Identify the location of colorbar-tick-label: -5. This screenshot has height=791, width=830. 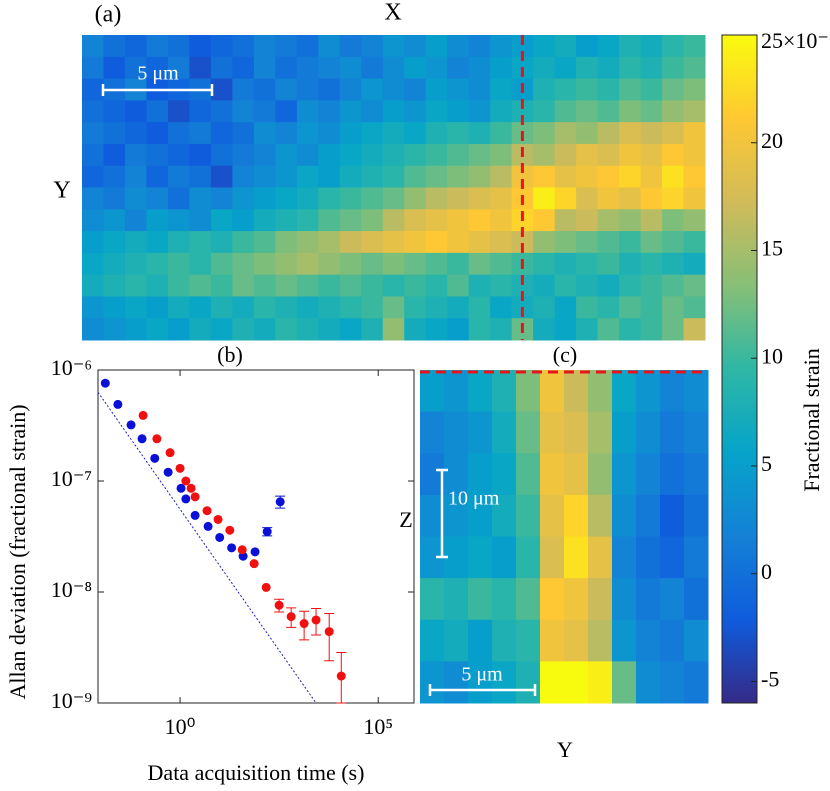
(770, 678).